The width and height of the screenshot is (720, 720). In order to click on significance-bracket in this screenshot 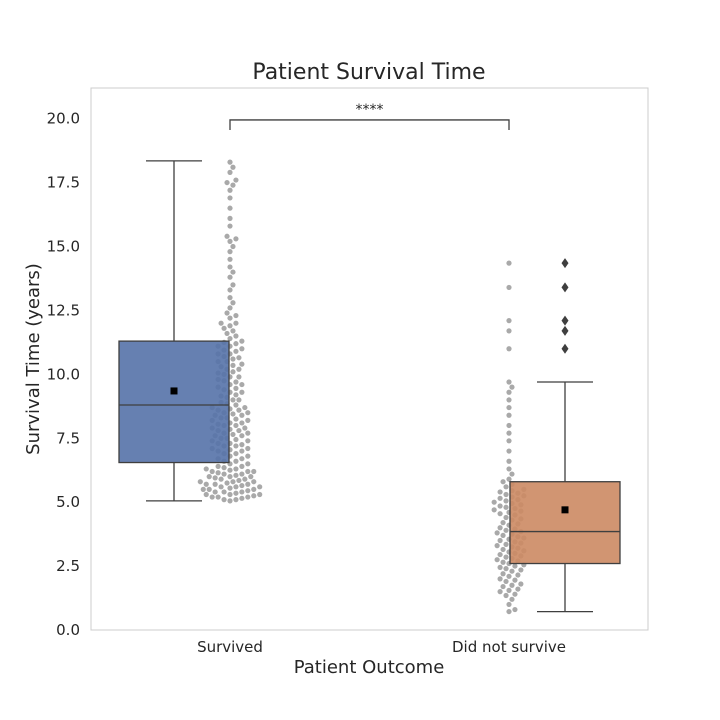, I will do `click(369, 124)`.